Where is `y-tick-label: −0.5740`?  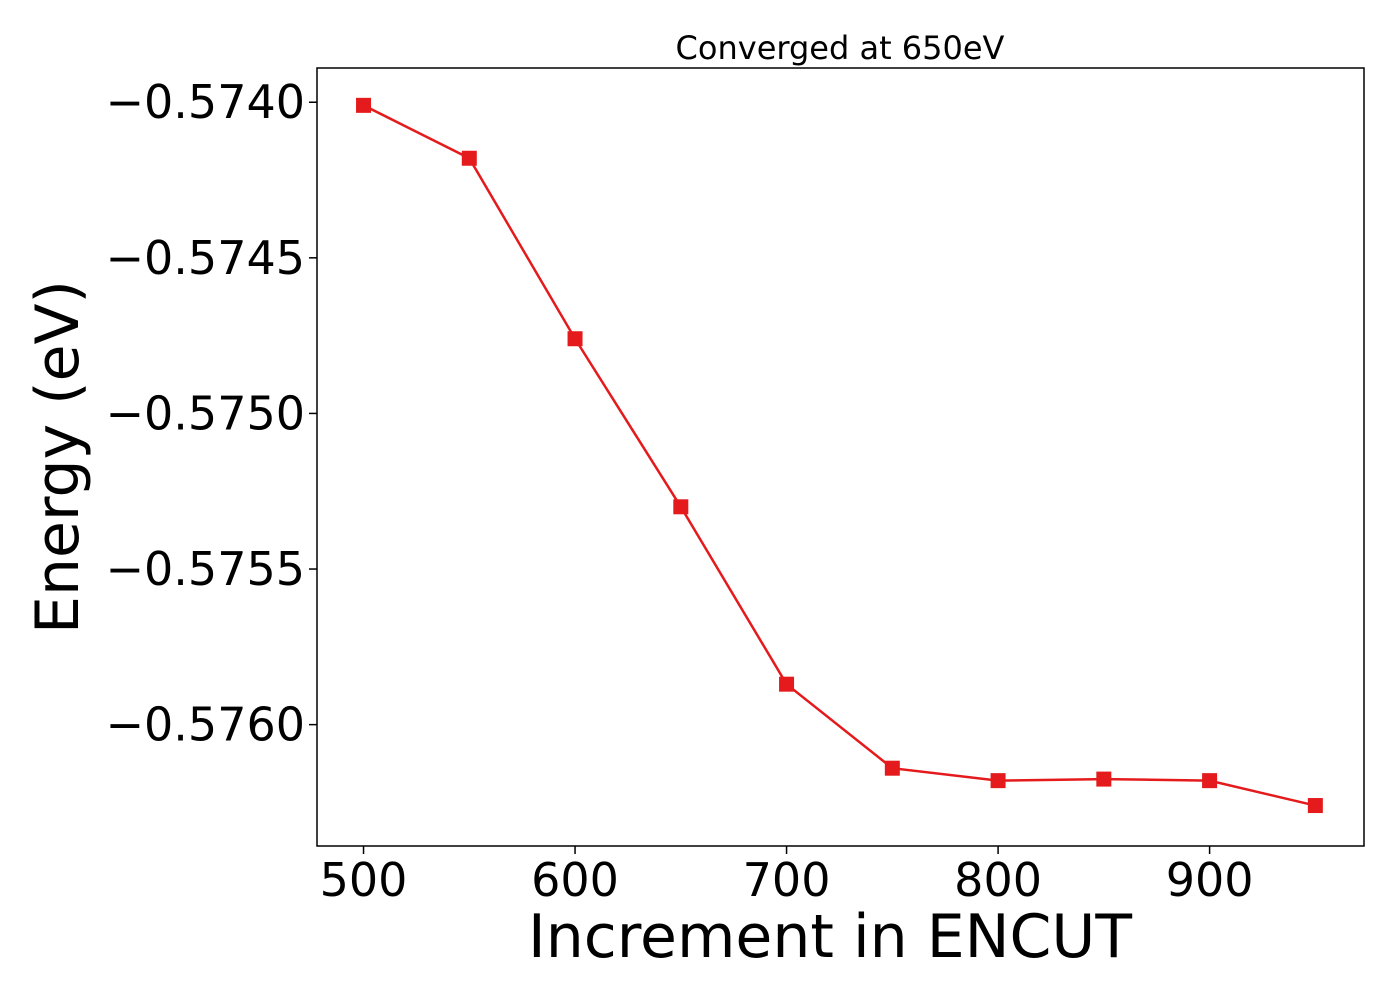 y-tick-label: −0.5740 is located at coordinates (206, 102).